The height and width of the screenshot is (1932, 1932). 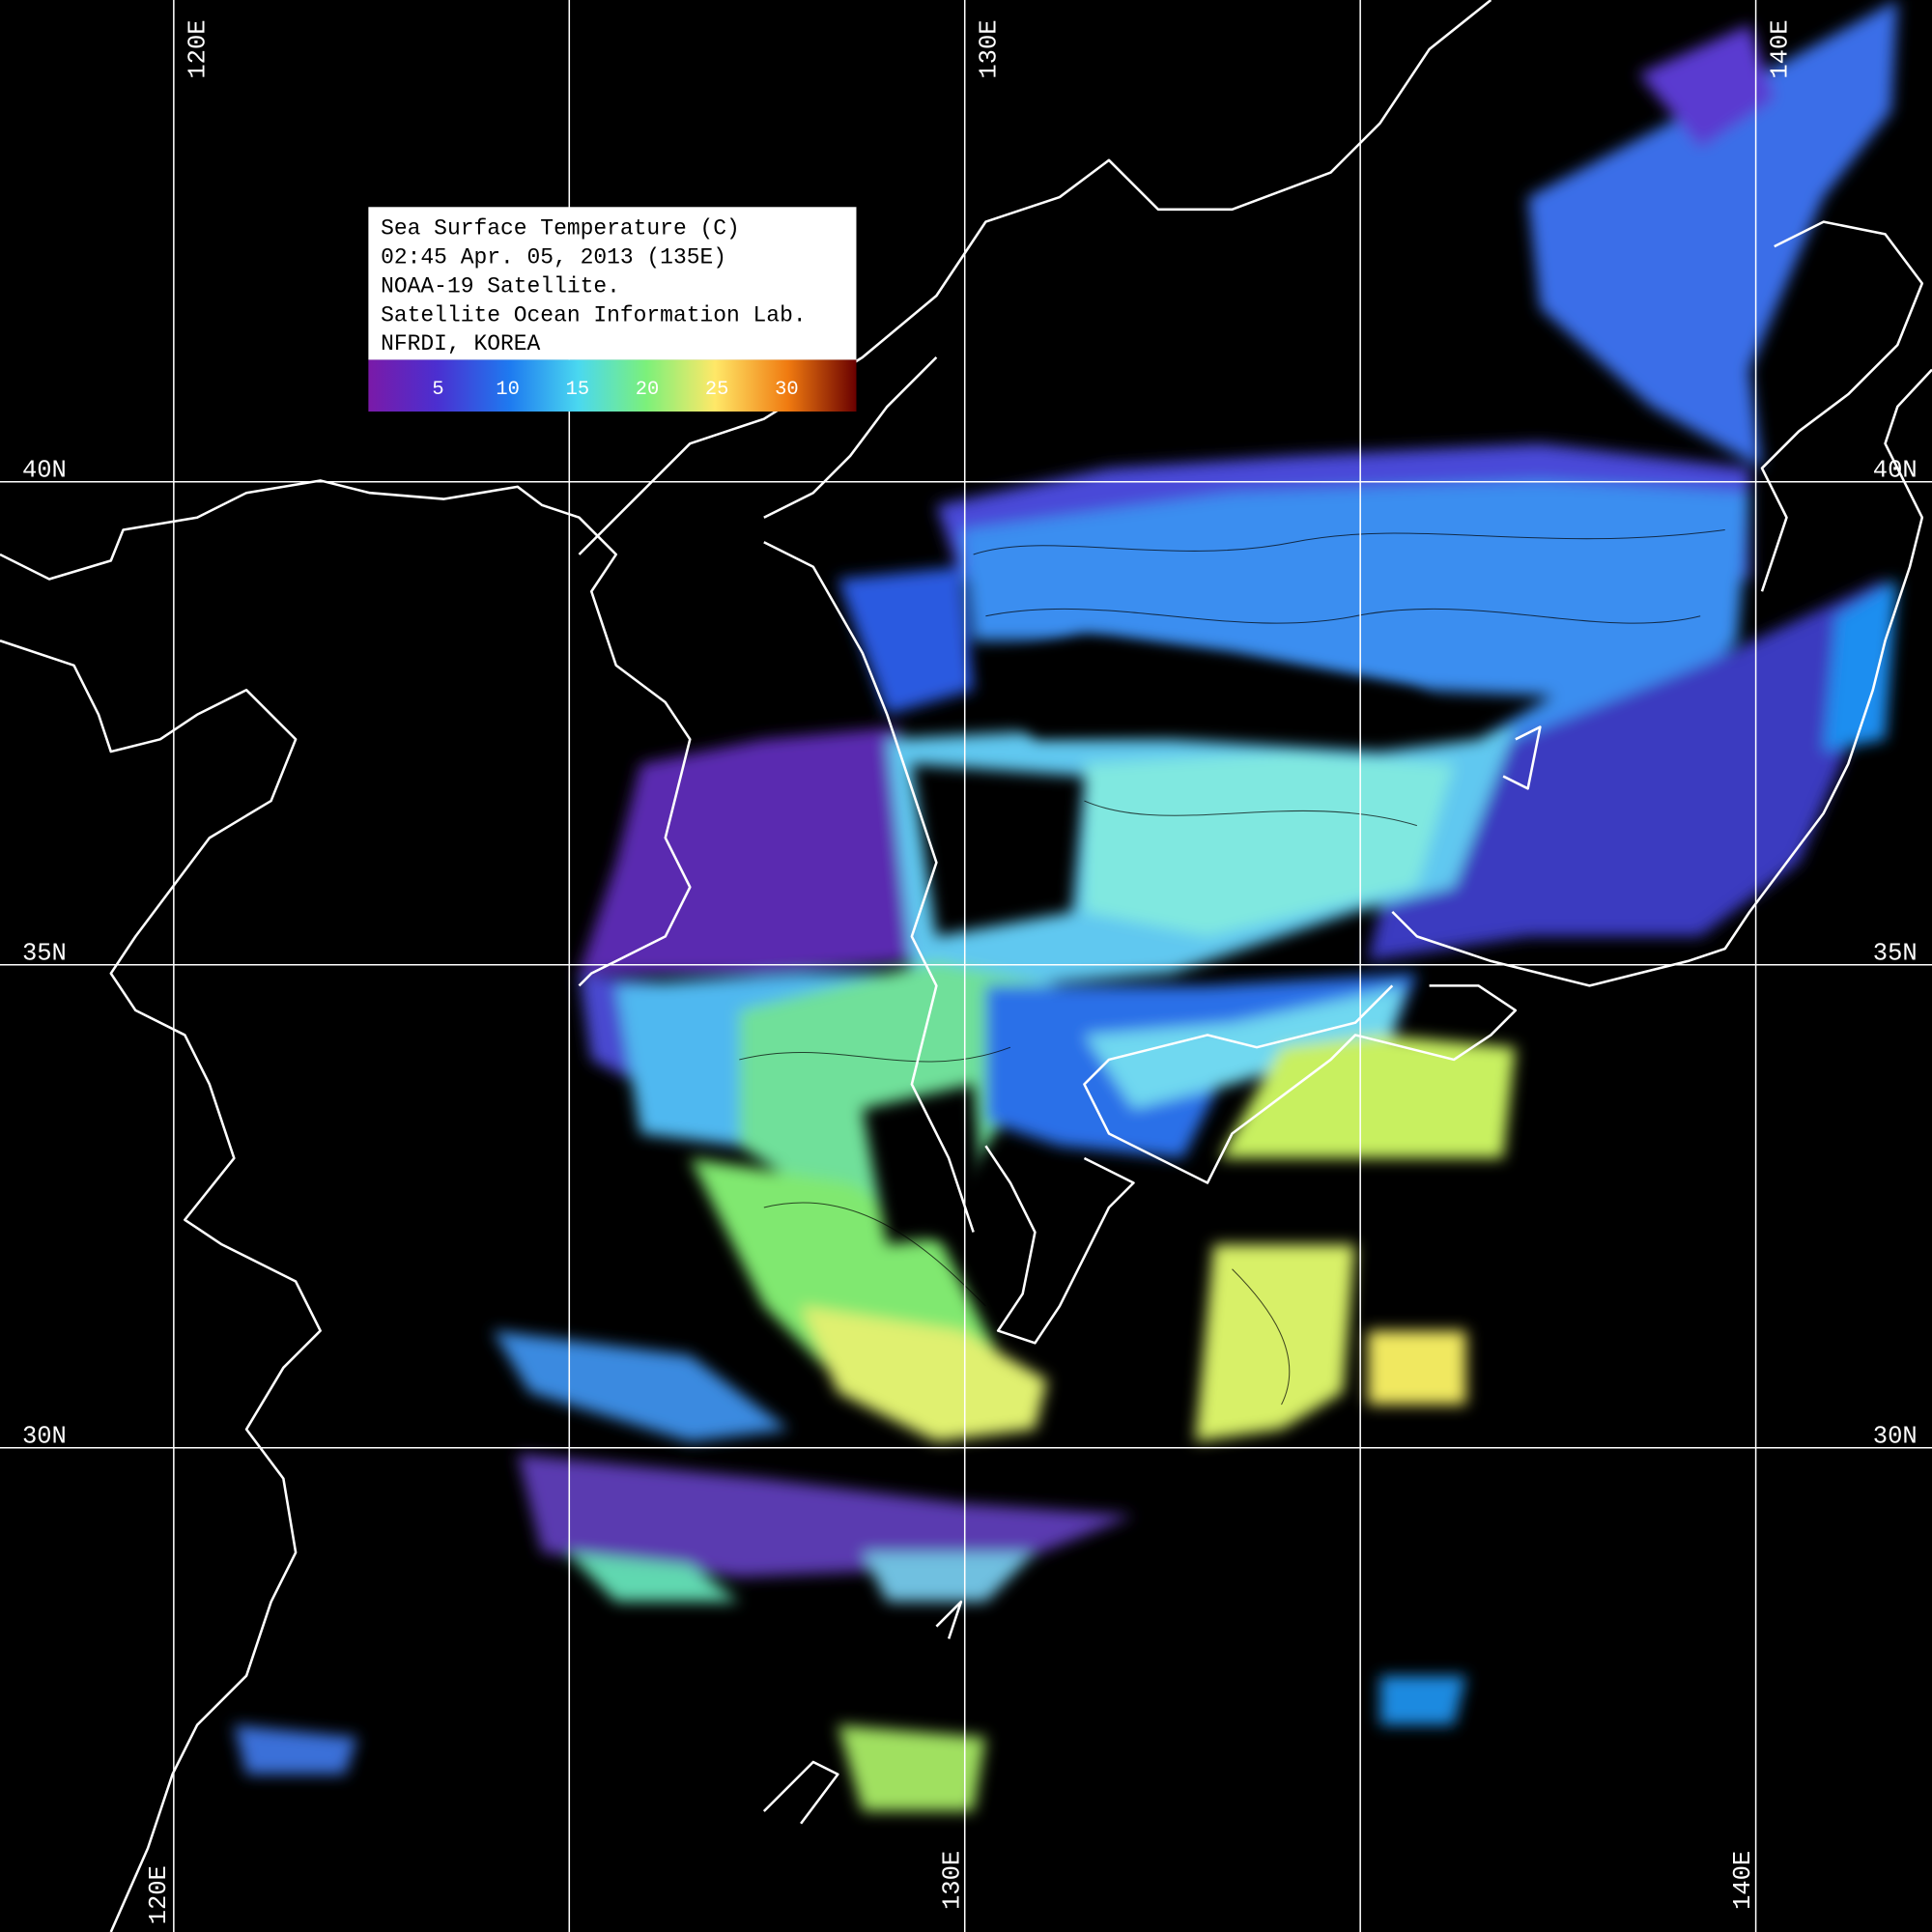 What do you see at coordinates (553, 257) in the screenshot?
I see `legend-line: 02:45 Apr. 05, 2013 (135E)` at bounding box center [553, 257].